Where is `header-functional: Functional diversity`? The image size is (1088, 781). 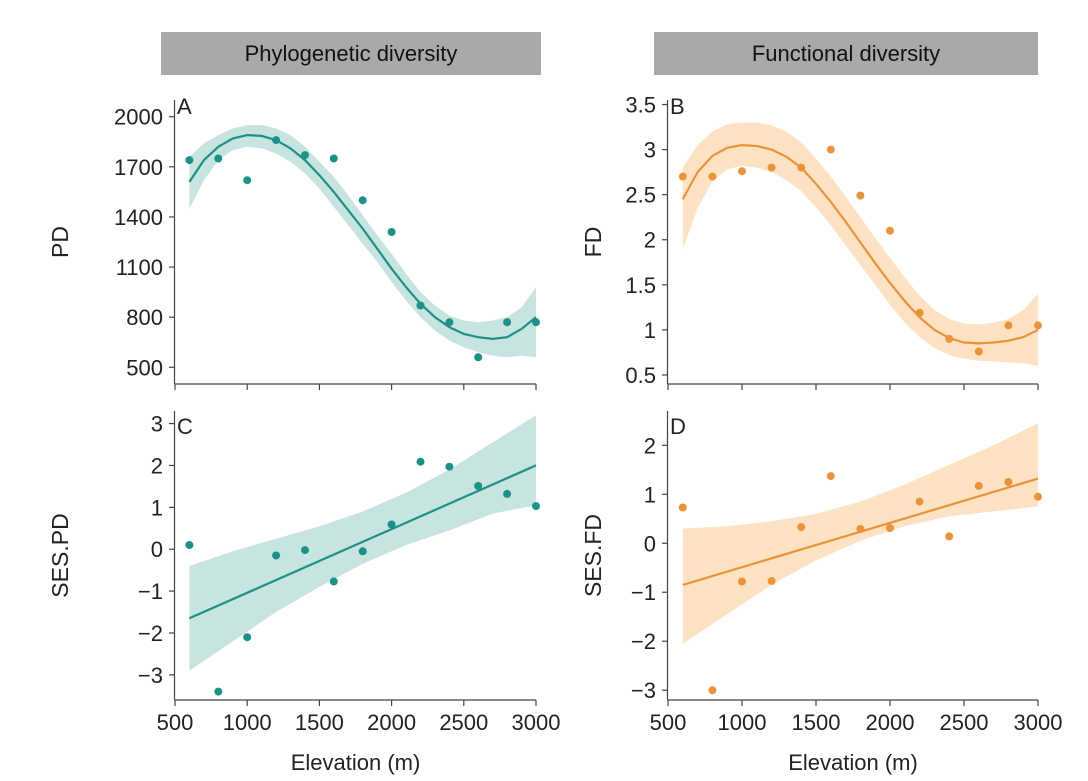 header-functional: Functional diversity is located at coordinates (846, 53).